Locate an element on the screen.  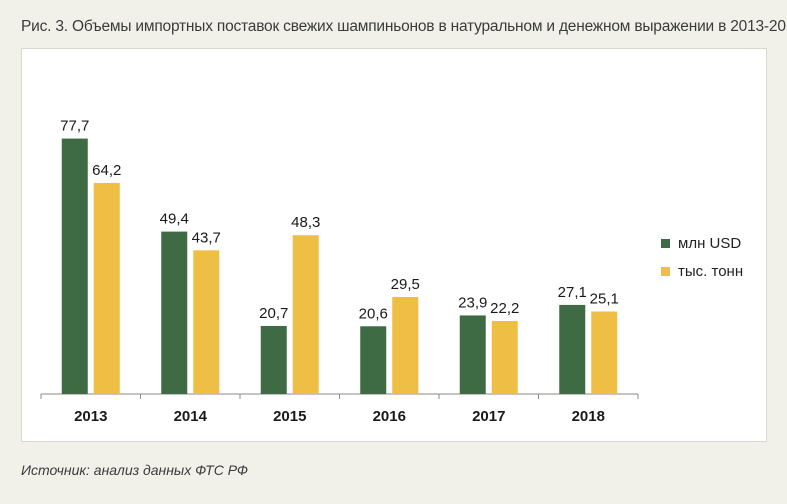
data-label: 48,3 is located at coordinates (305, 222).